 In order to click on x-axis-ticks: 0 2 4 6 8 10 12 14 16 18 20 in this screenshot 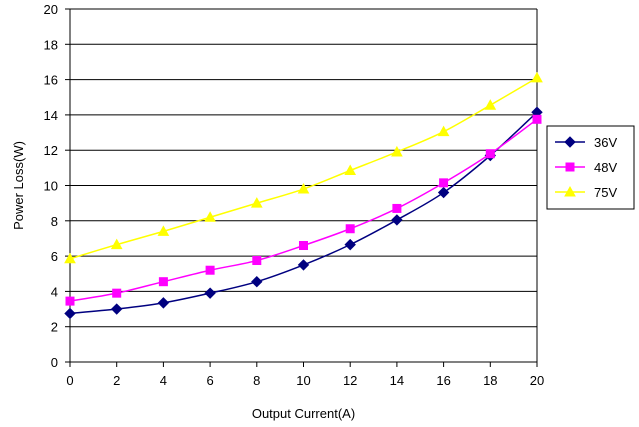, I will do `click(305, 375)`.